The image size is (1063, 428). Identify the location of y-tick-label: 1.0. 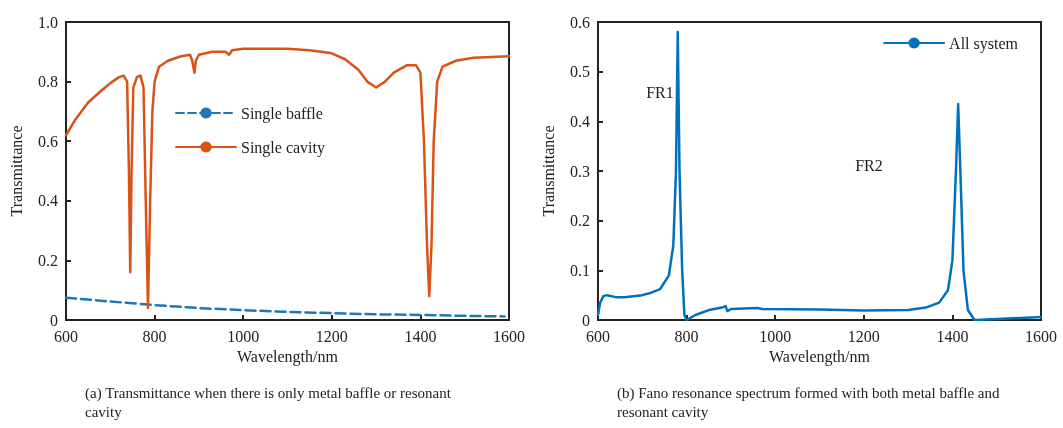
(48, 22).